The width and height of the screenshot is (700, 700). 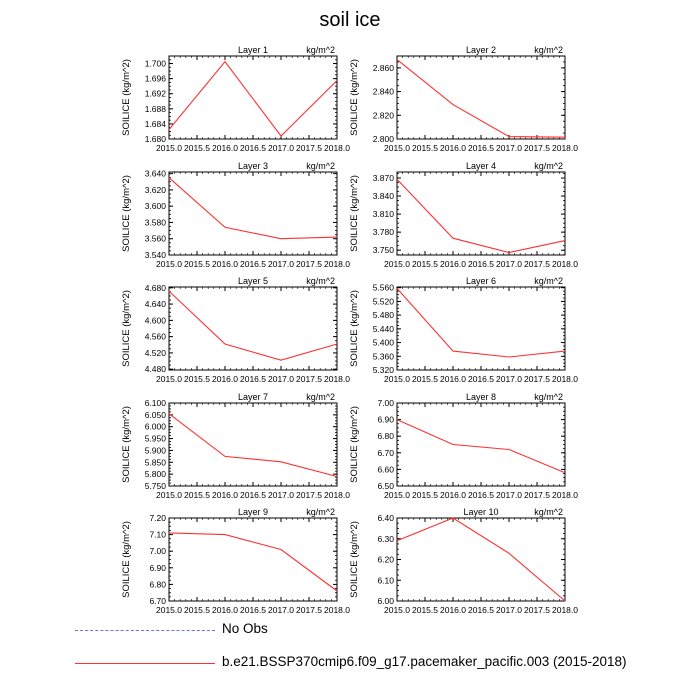 What do you see at coordinates (156, 450) in the screenshot?
I see `y-tick-label: 5.900` at bounding box center [156, 450].